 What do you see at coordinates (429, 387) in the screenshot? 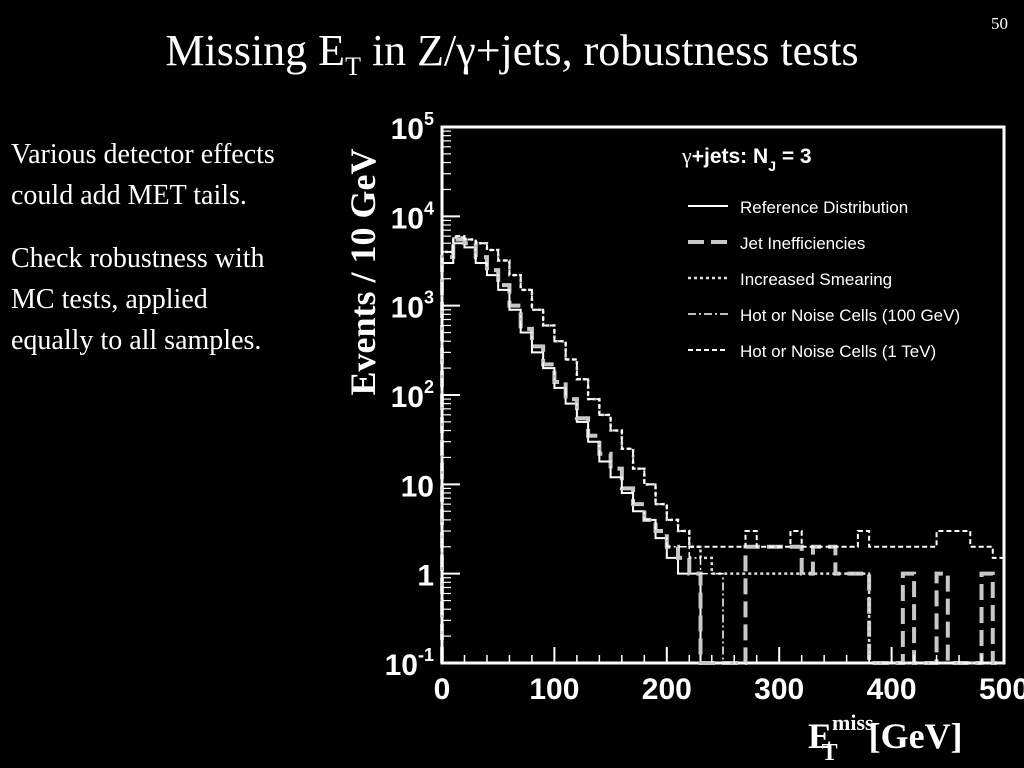
I see `y-tick-exp: 2` at bounding box center [429, 387].